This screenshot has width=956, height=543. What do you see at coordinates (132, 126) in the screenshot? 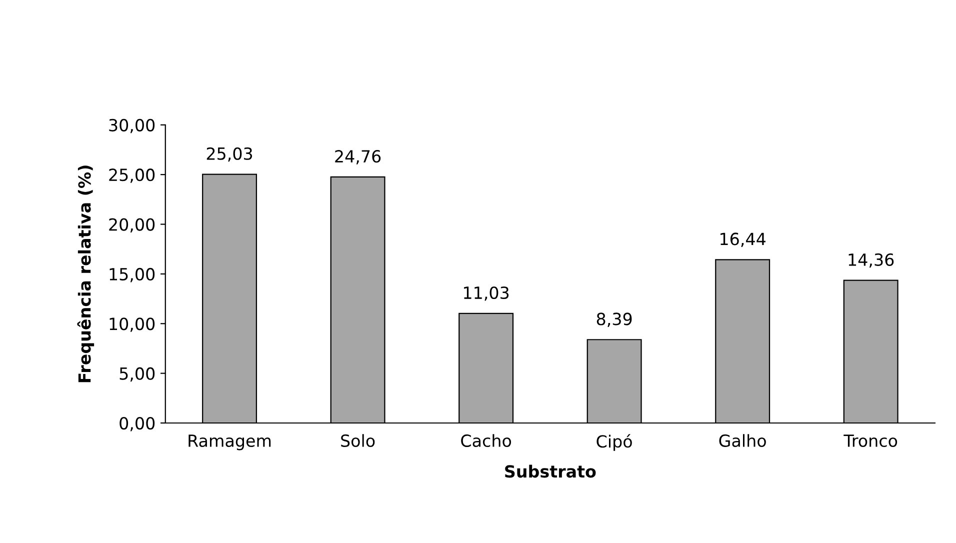
I see `y-tick-label: 30,00` at bounding box center [132, 126].